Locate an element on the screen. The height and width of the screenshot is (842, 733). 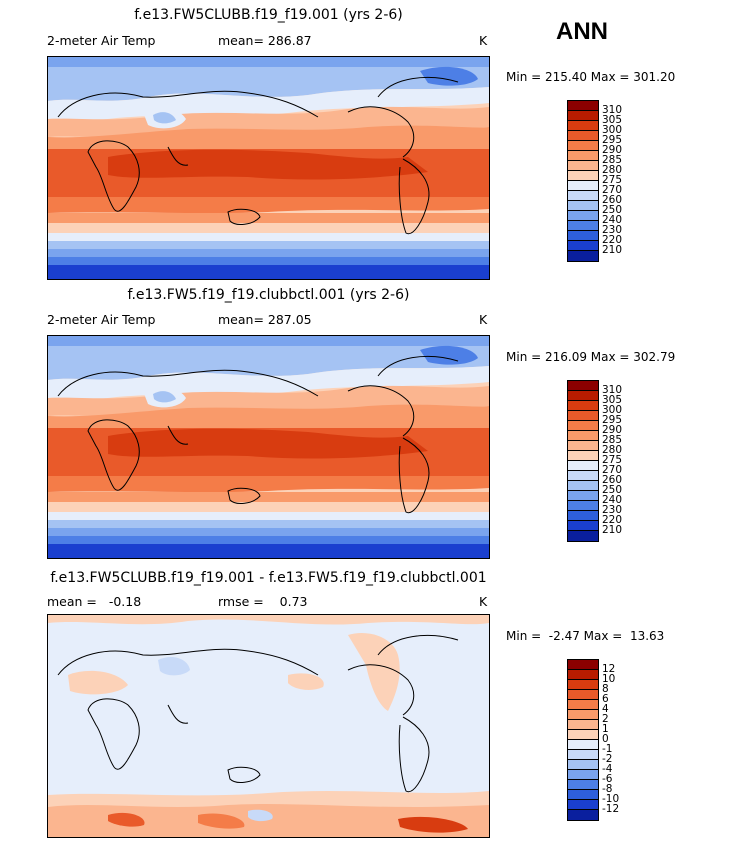
colorbar-tick-label: -10 is located at coordinates (611, 799).